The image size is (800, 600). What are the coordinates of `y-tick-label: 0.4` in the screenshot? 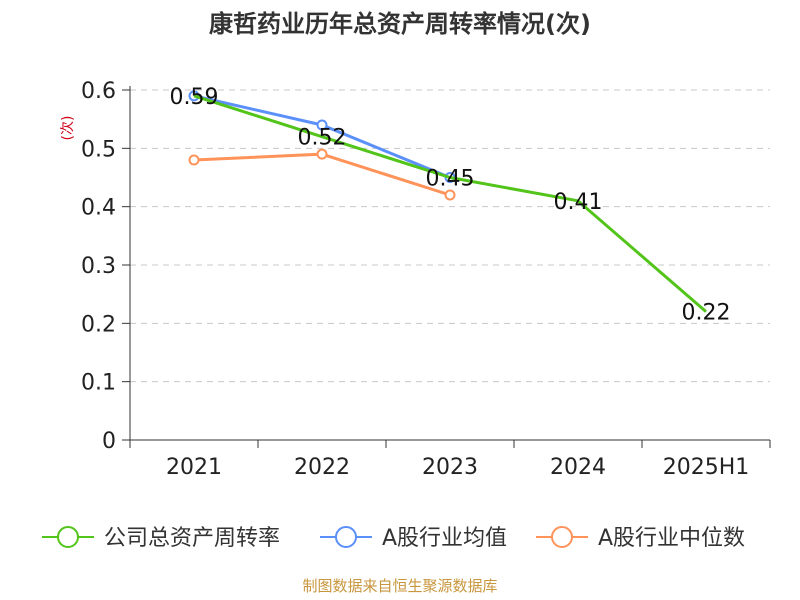 It's located at (98, 208).